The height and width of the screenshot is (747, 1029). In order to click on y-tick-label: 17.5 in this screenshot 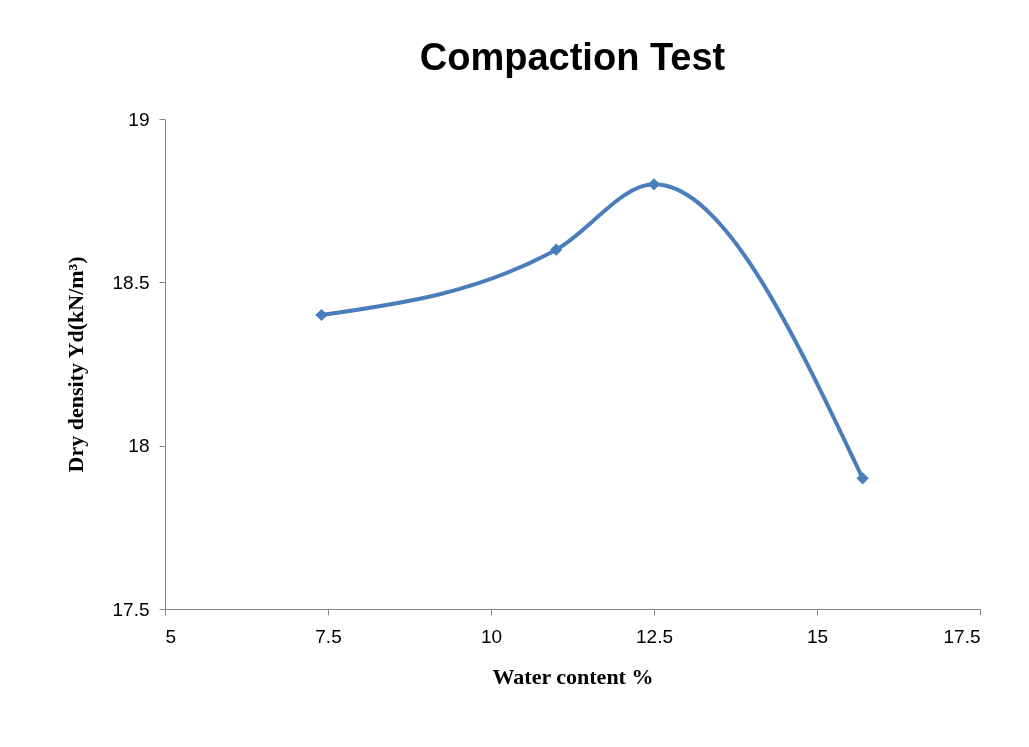, I will do `click(131, 609)`.